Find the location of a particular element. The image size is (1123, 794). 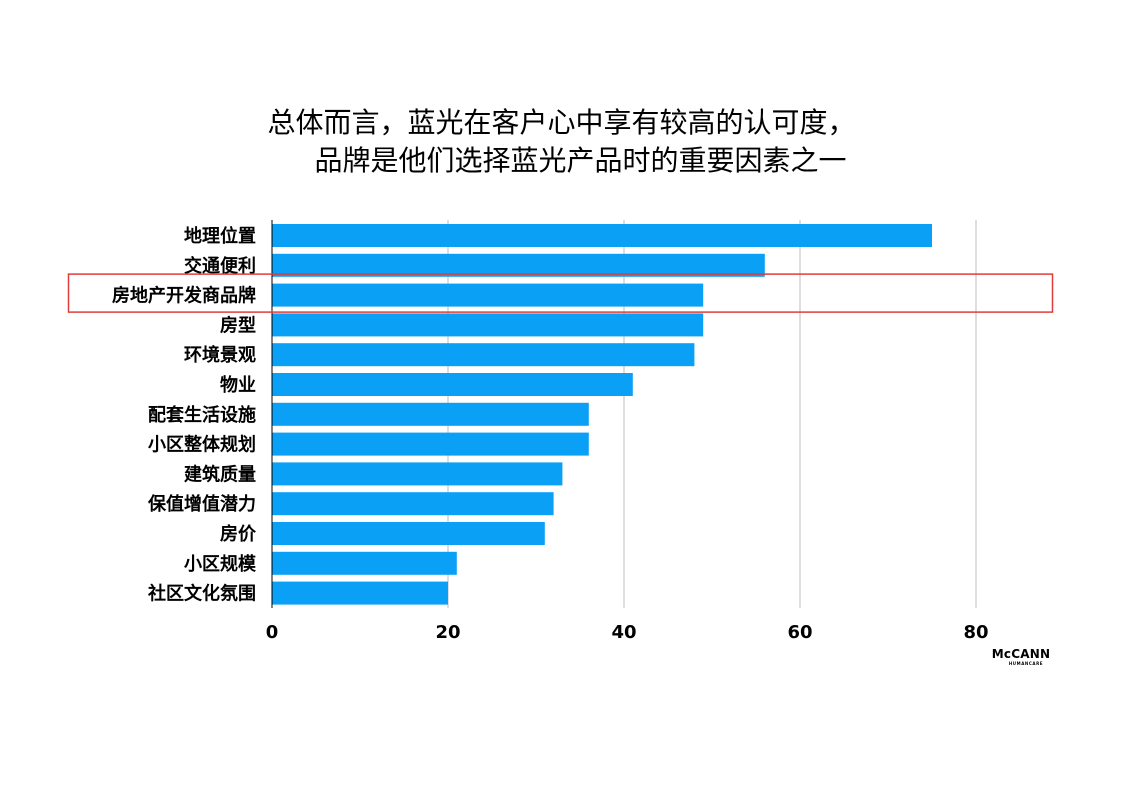

chart-title-line-2: 品牌是他们选择蓝光产品时的重要因素之一 is located at coordinates (580, 160).